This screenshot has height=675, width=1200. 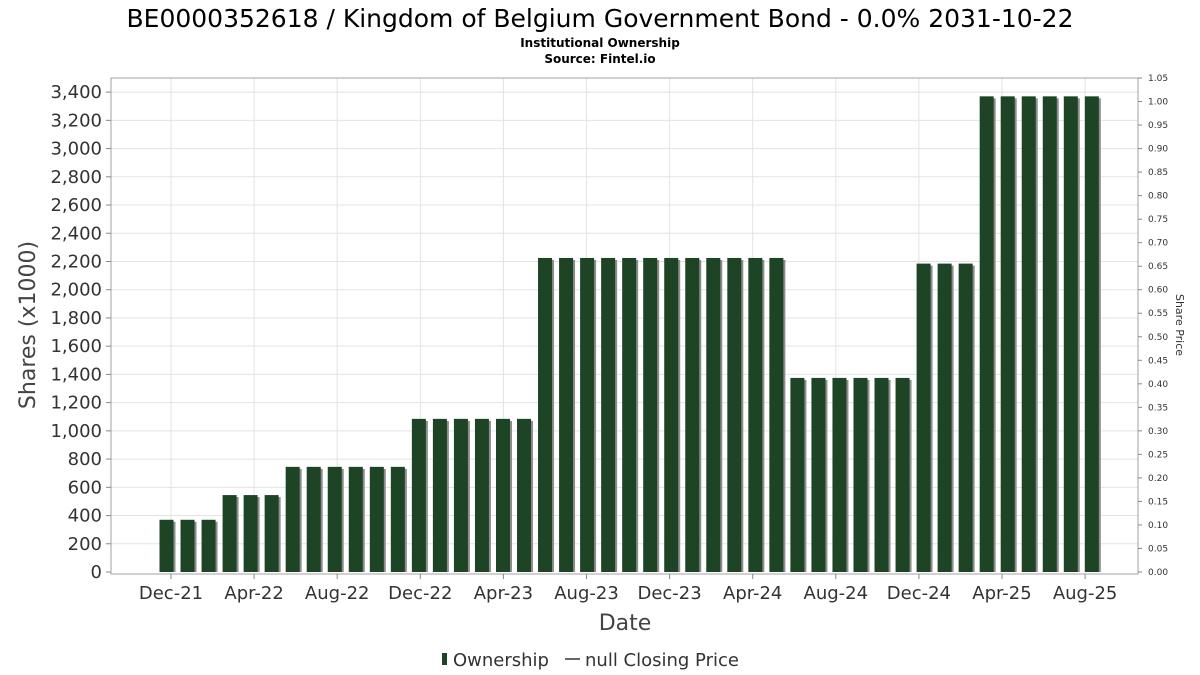 I want to click on y-tick-label: 400, so click(x=85, y=516).